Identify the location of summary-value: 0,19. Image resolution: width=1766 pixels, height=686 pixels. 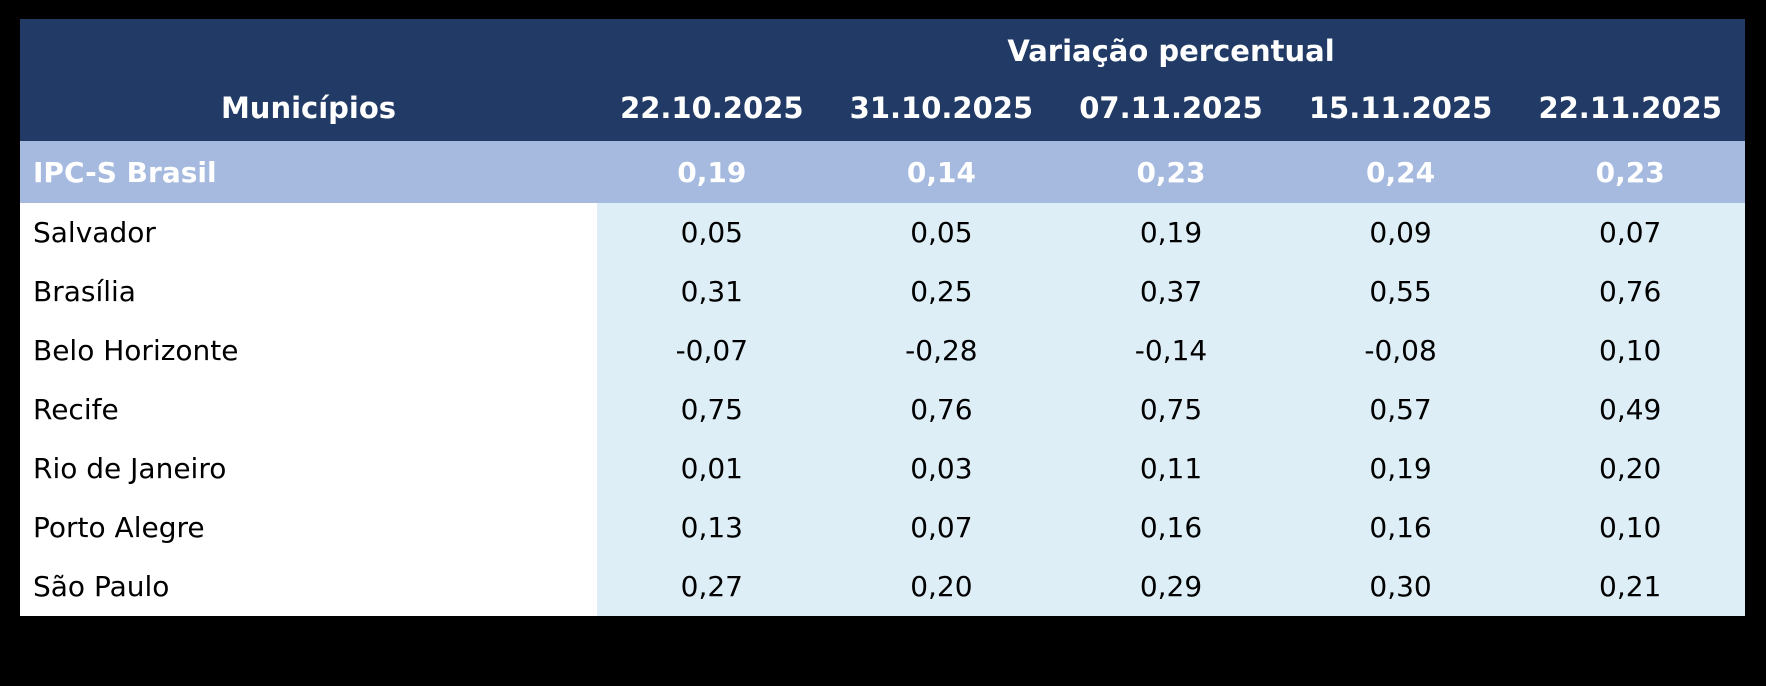
(712, 172).